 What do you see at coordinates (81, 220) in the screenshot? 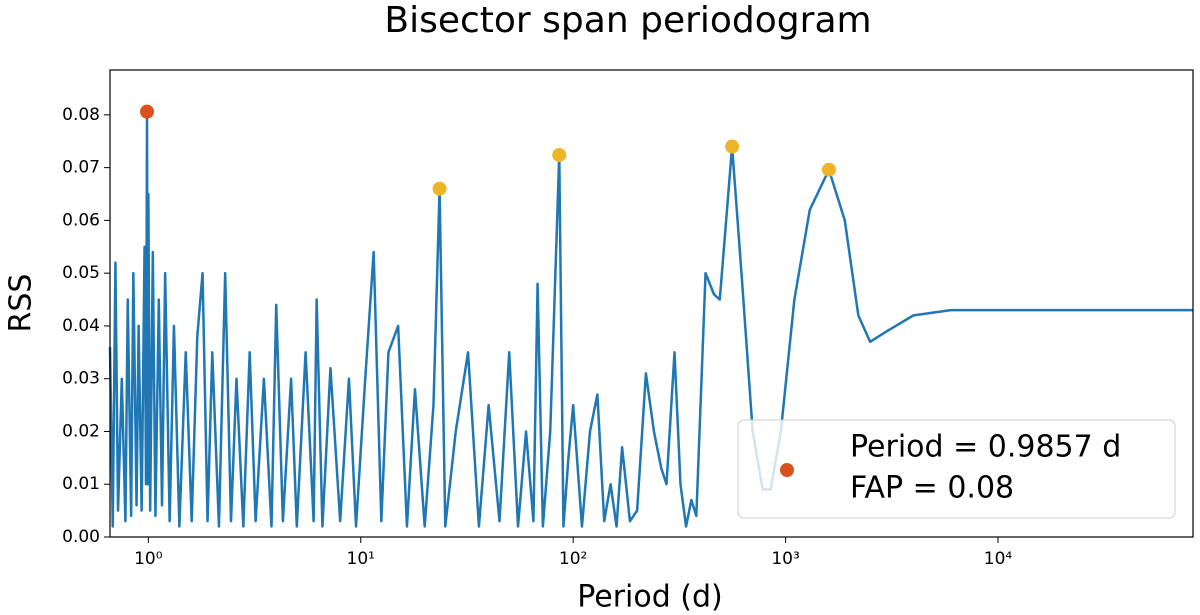
I see `y-tick-label: 0.06` at bounding box center [81, 220].